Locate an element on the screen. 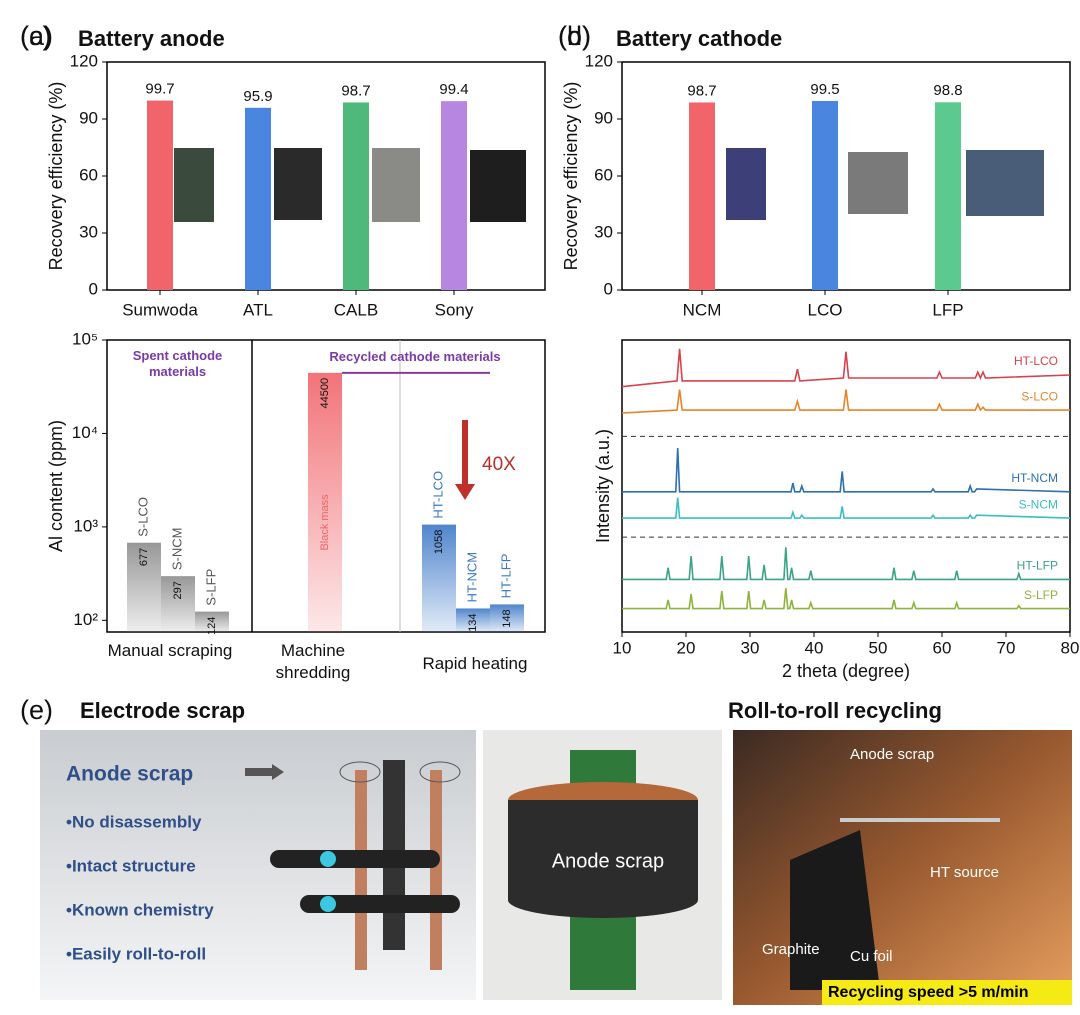 The height and width of the screenshot is (1015, 1080). bullet: •No disassembly is located at coordinates (134, 821).